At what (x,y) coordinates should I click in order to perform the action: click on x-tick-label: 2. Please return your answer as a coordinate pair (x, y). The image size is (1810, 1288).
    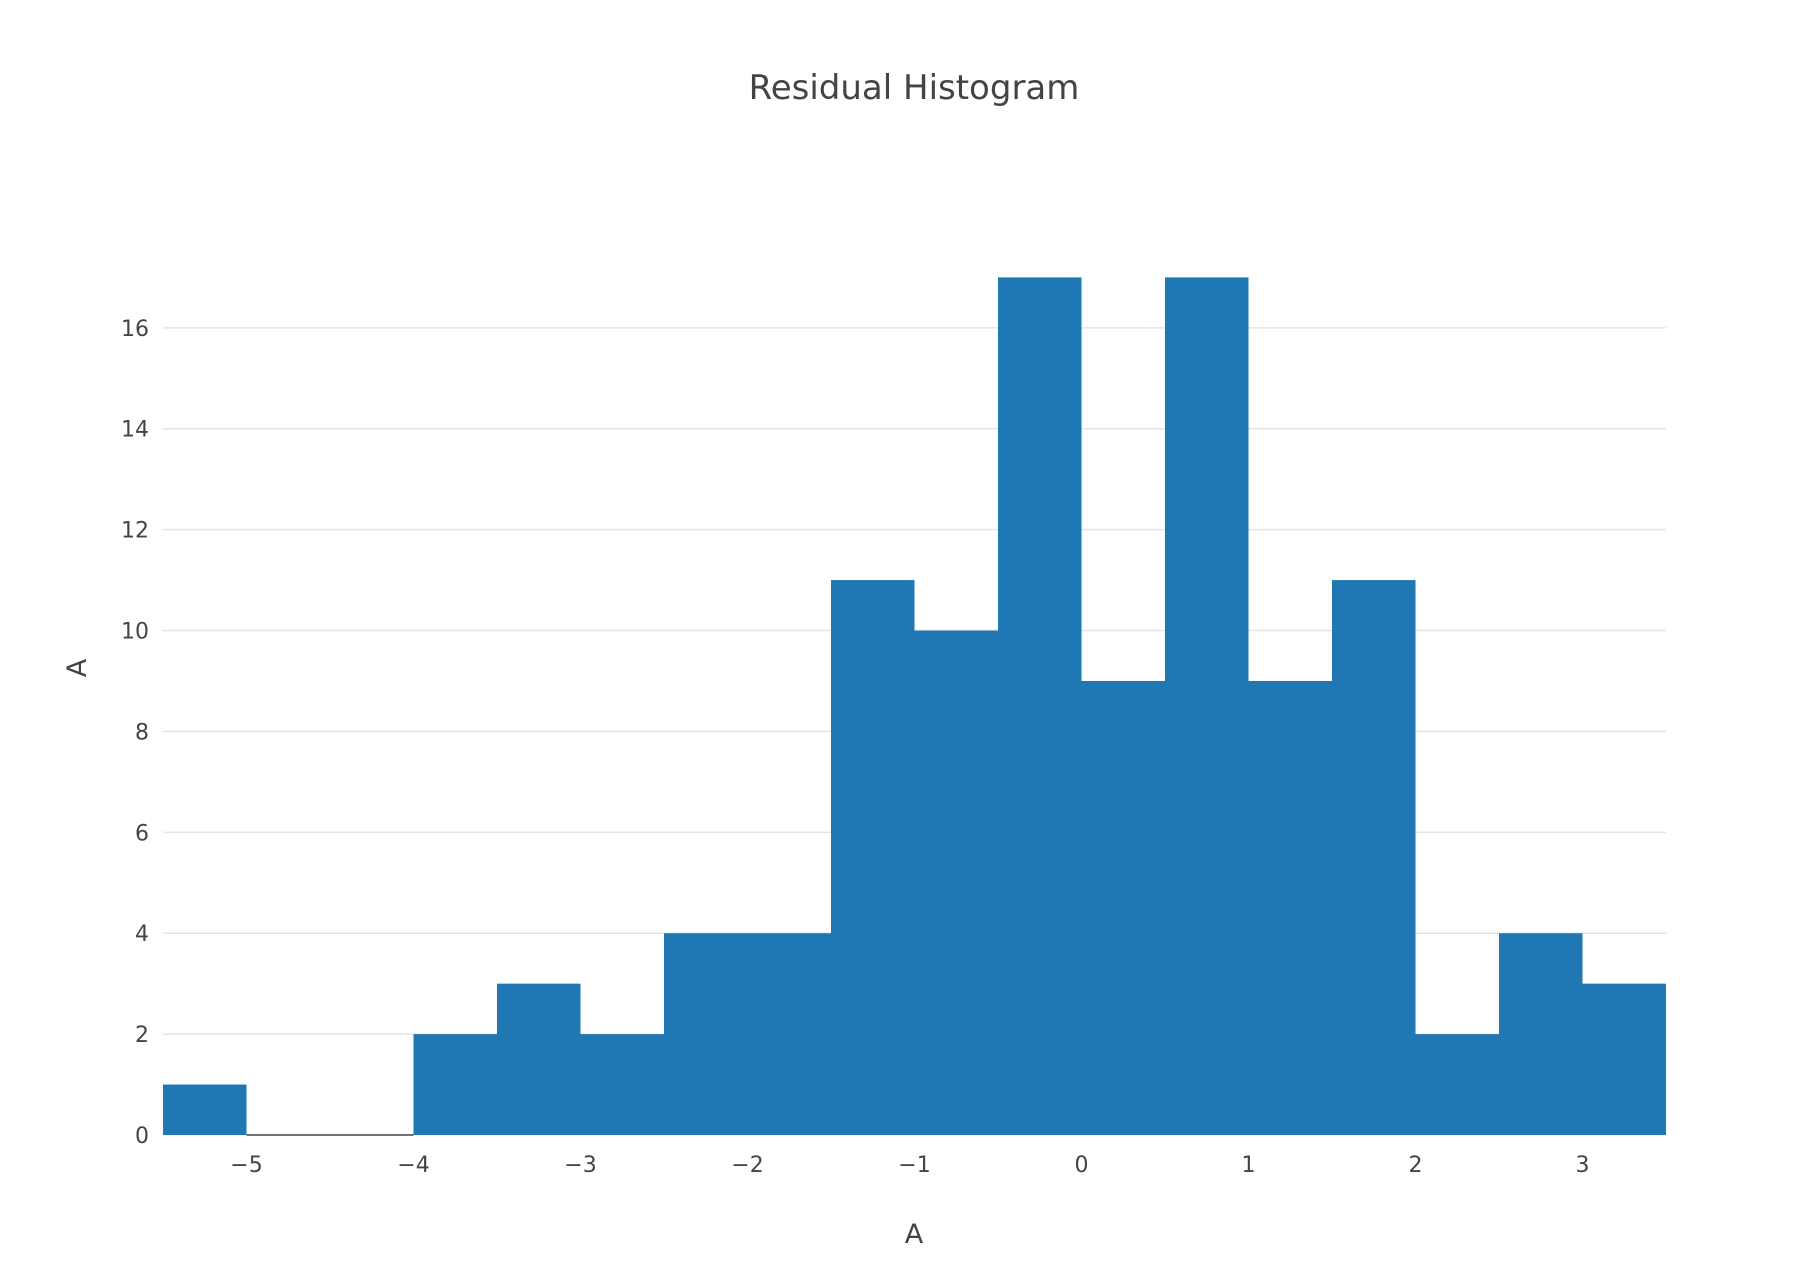
    Looking at the image, I should click on (1416, 1165).